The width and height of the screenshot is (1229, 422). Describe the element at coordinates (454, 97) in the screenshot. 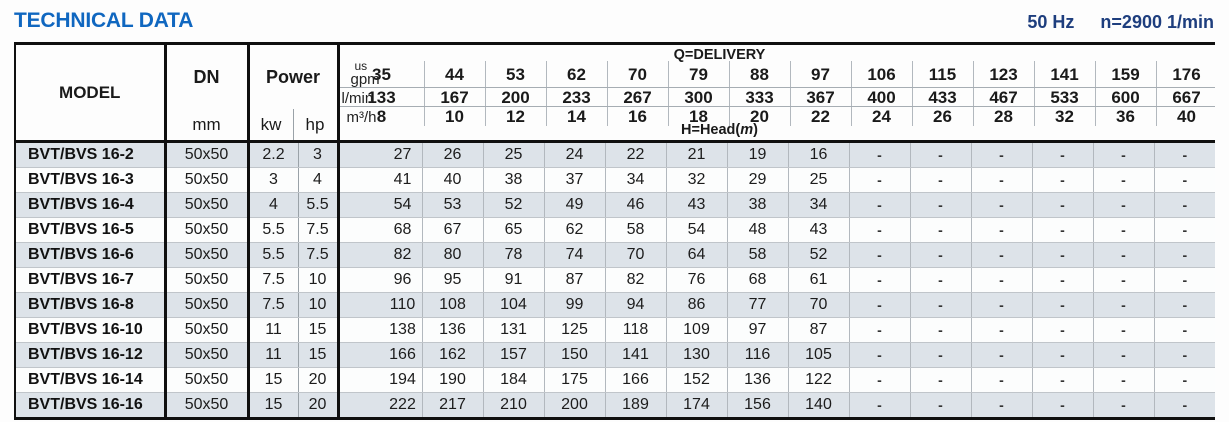

I see `lmin-value: 167` at that location.